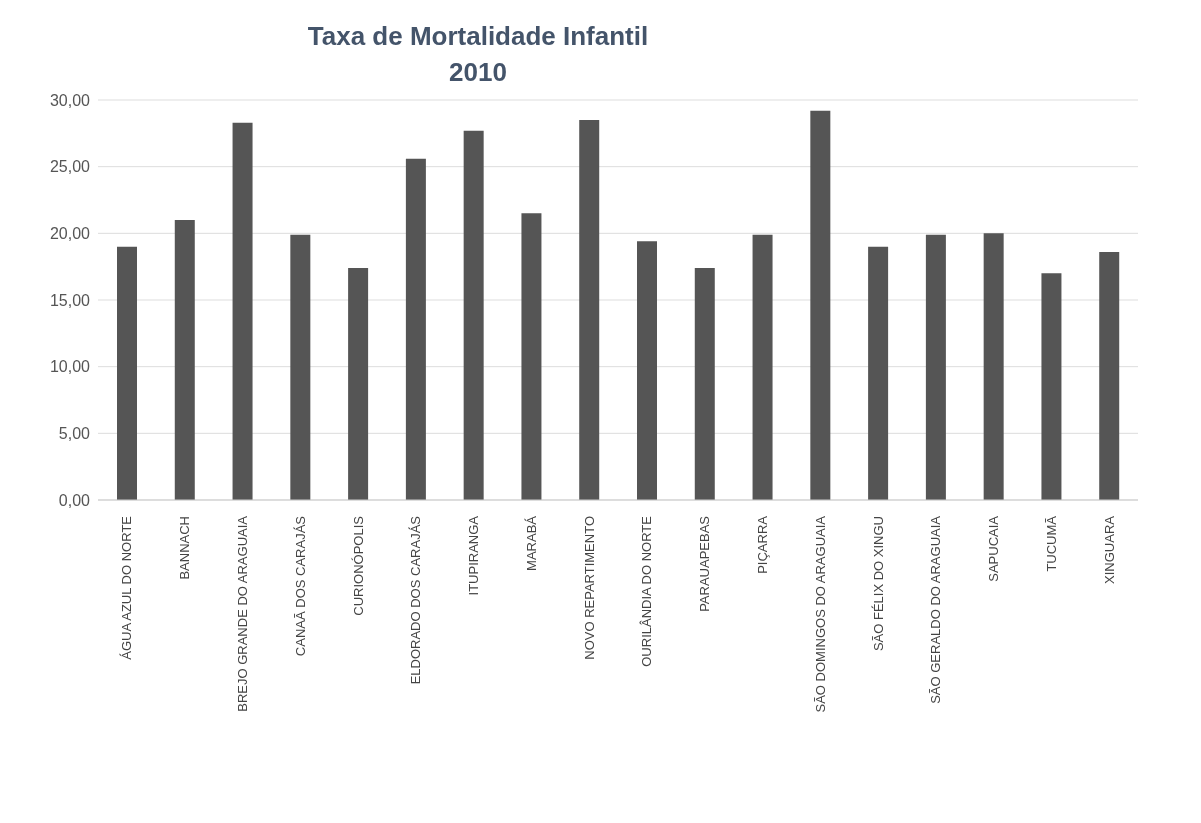 The width and height of the screenshot is (1201, 823). I want to click on x-tick-label: CURIONÓPOLIS, so click(358, 565).